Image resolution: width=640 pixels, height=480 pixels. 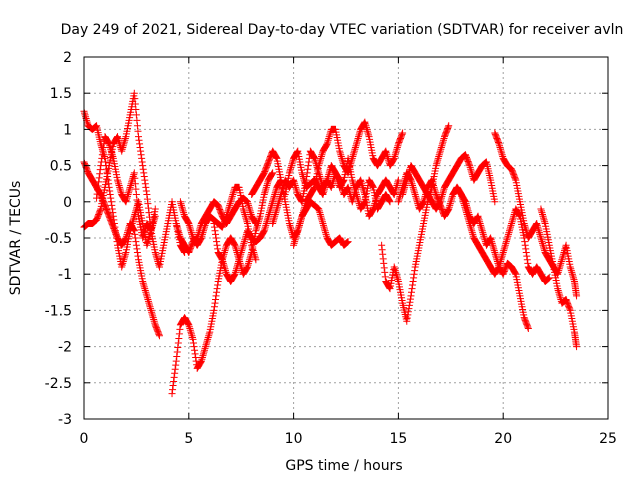 What do you see at coordinates (67, 58) in the screenshot?
I see `y-tick-label: 2` at bounding box center [67, 58].